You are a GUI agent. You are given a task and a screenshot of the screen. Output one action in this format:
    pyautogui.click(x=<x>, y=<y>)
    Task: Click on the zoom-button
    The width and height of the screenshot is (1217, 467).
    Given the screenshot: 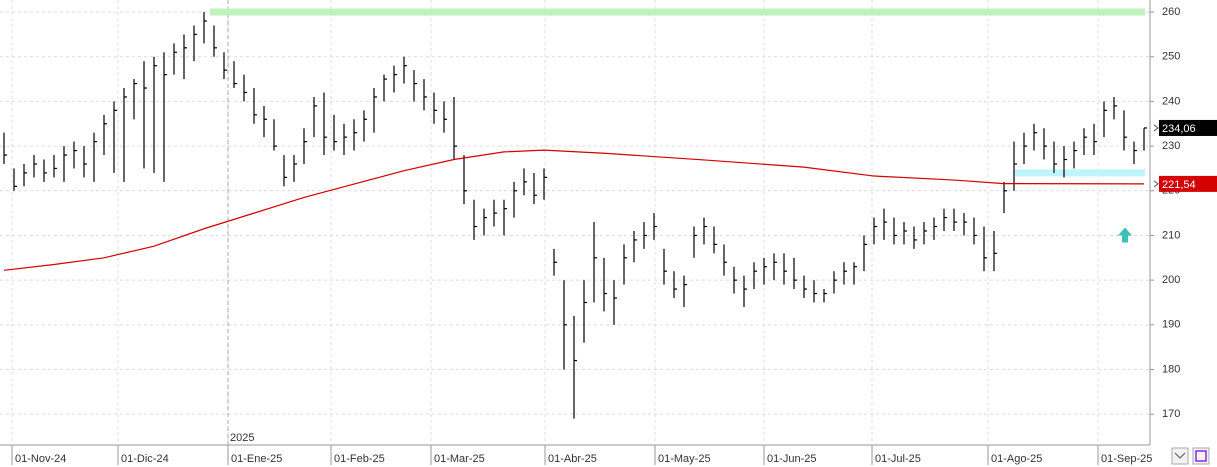 What is the action you would take?
    pyautogui.click(x=1180, y=456)
    